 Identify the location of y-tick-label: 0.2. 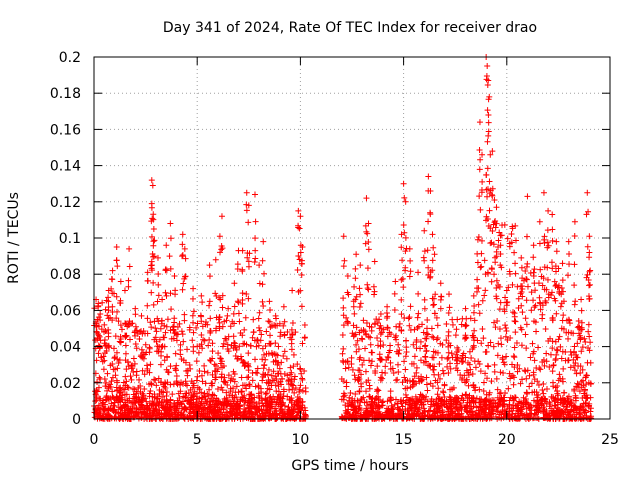
(70, 58).